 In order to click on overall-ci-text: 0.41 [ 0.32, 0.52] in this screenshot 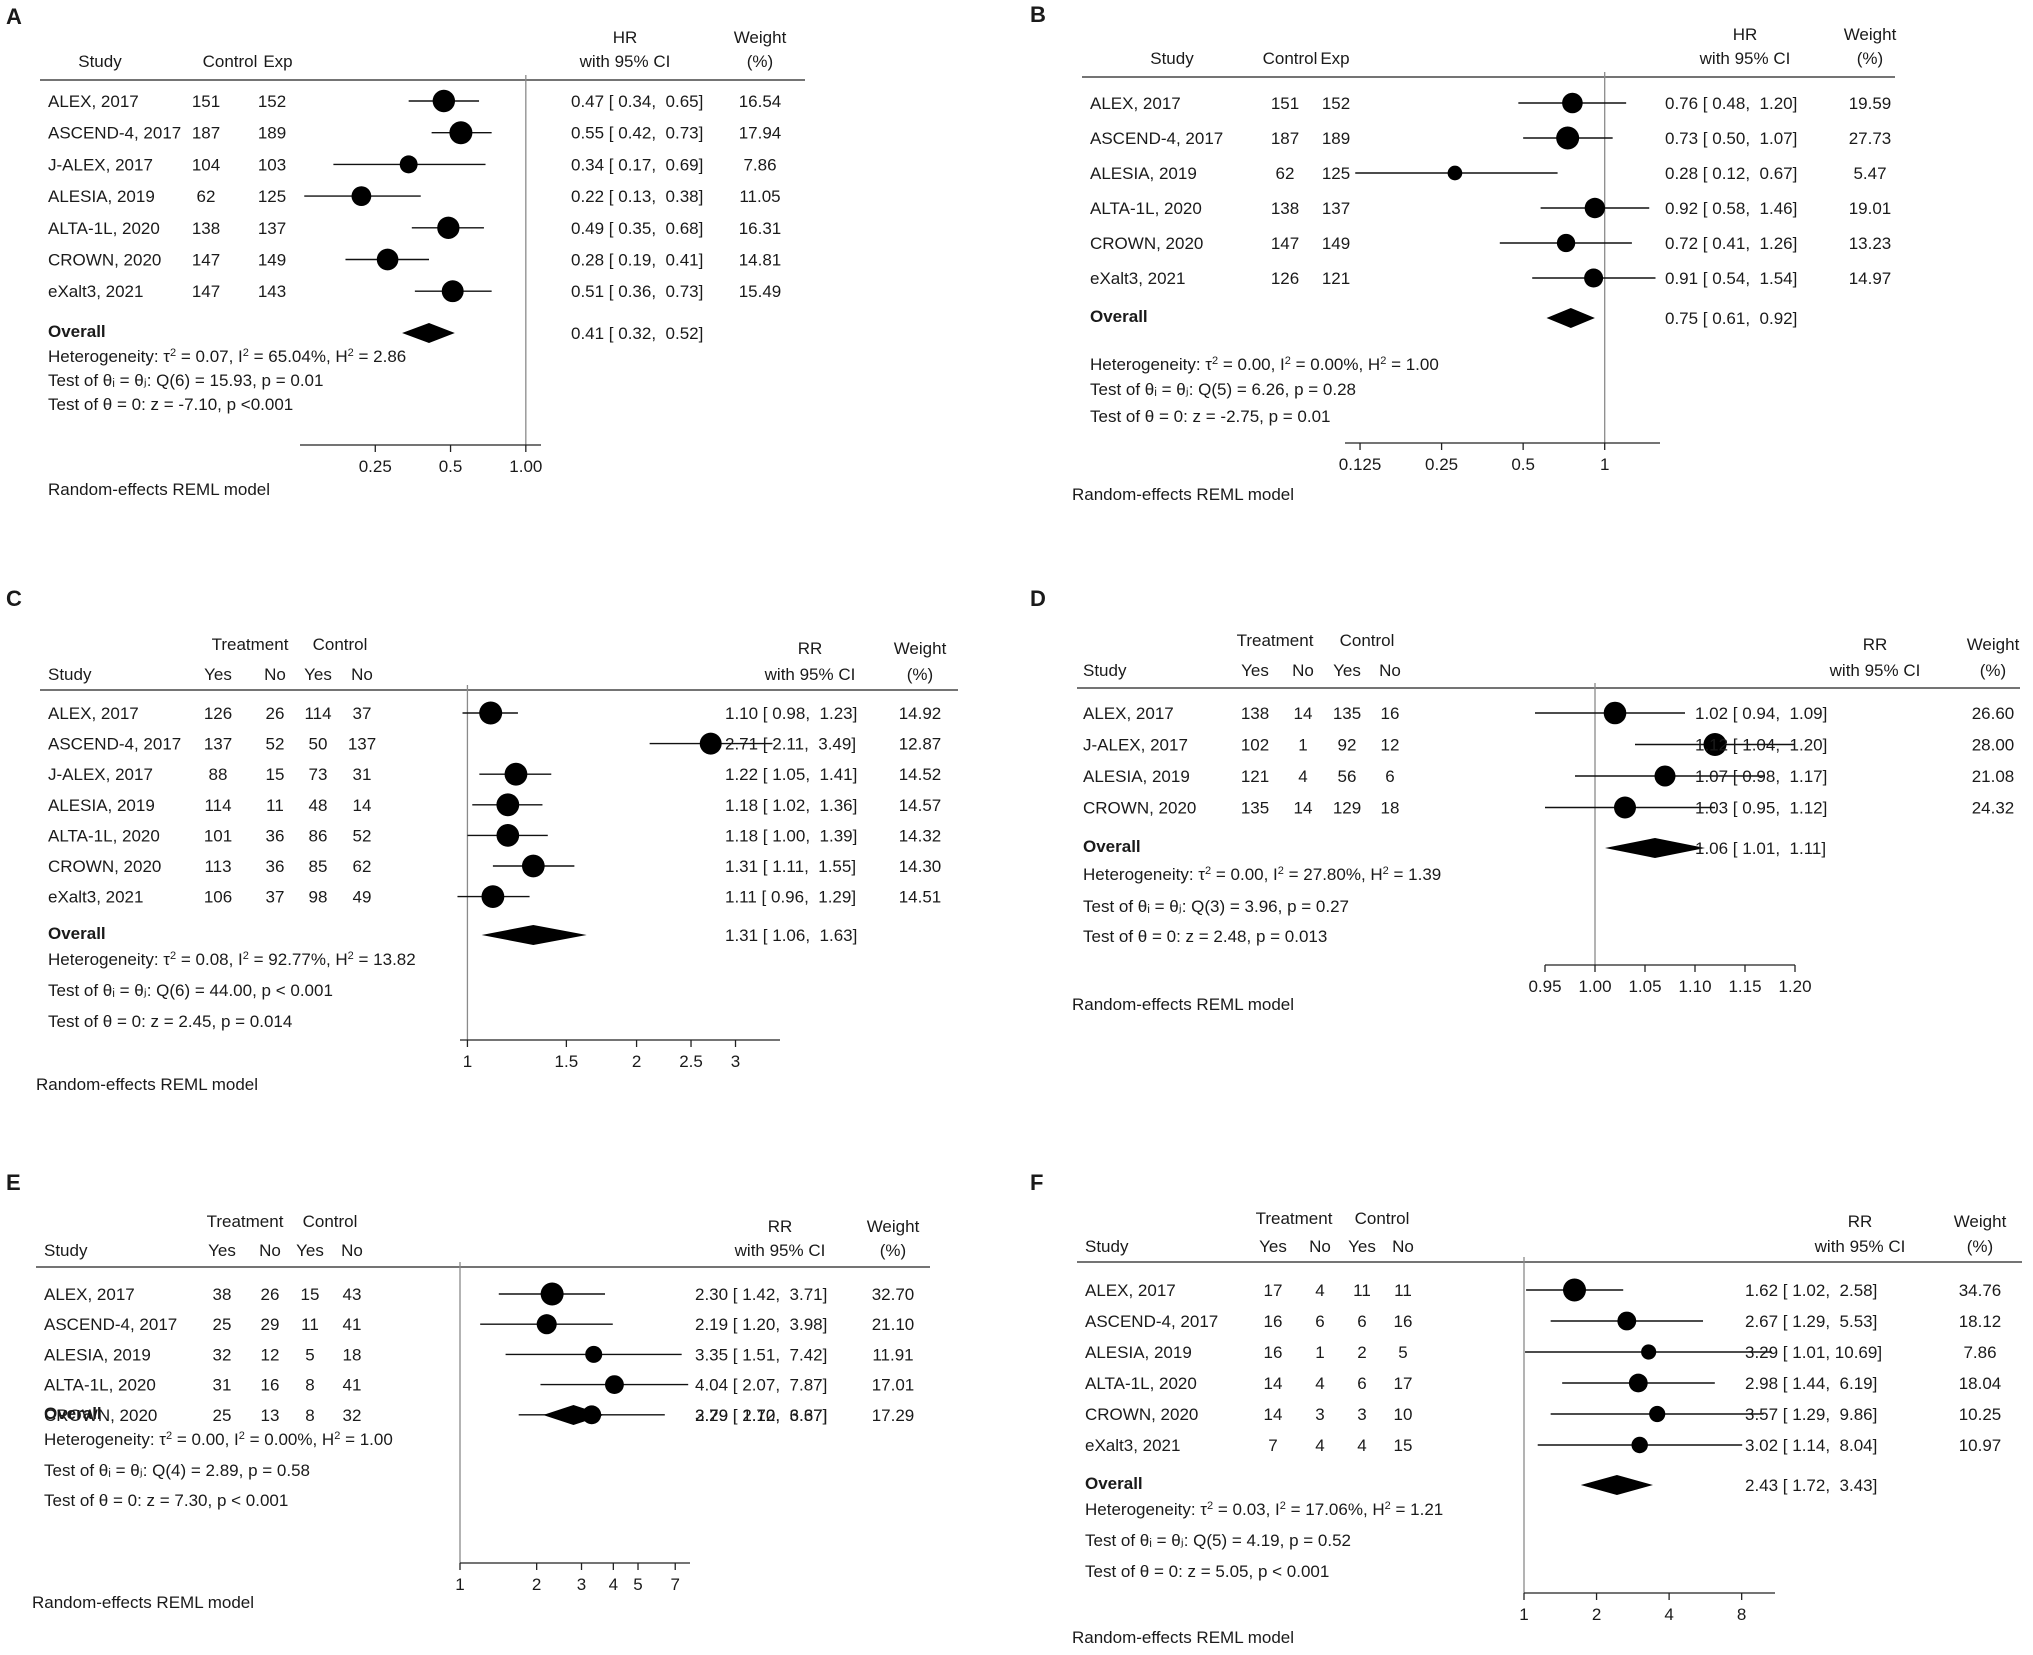, I will do `click(637, 333)`.